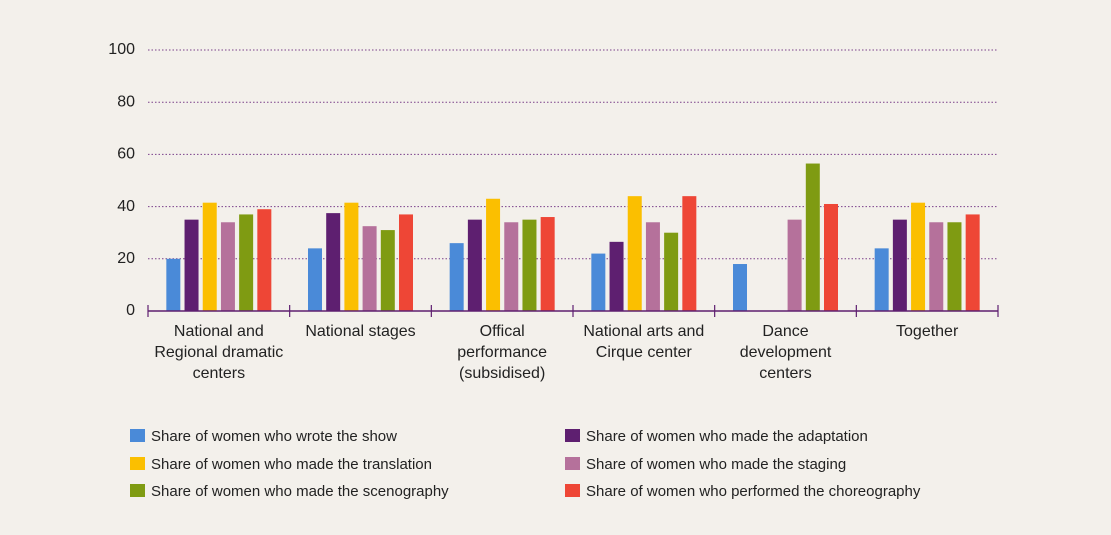  What do you see at coordinates (219, 352) in the screenshot?
I see `x-tick-label: National and Regional dramatic centers` at bounding box center [219, 352].